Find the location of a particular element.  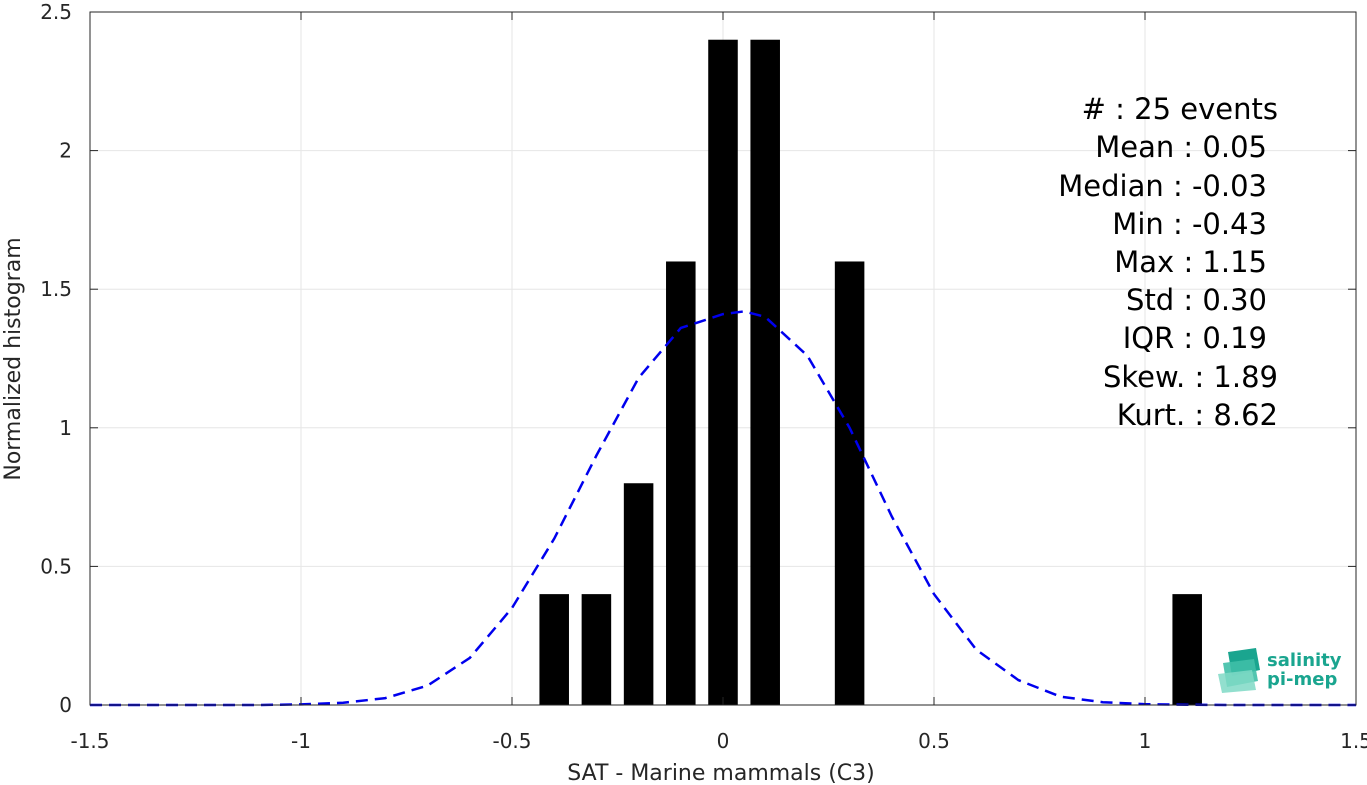

stats-mean: Mean : 0.05 is located at coordinates (1181, 147).